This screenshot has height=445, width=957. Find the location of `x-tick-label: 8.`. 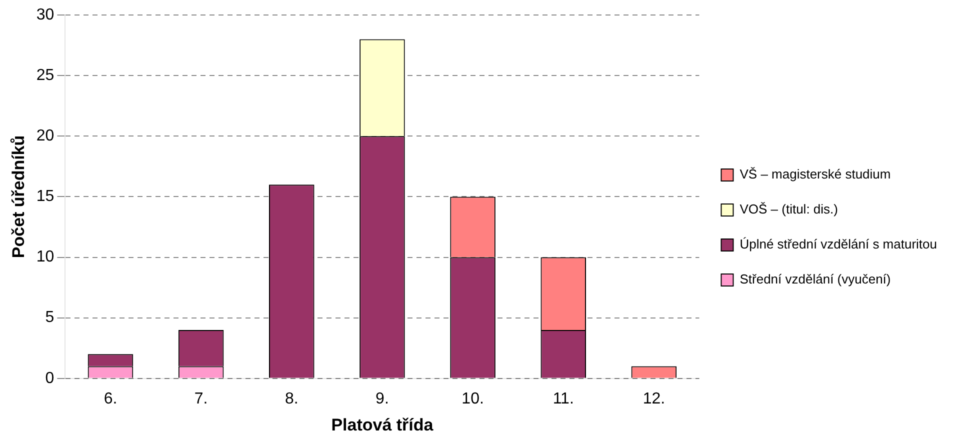

x-tick-label: 8. is located at coordinates (291, 399).